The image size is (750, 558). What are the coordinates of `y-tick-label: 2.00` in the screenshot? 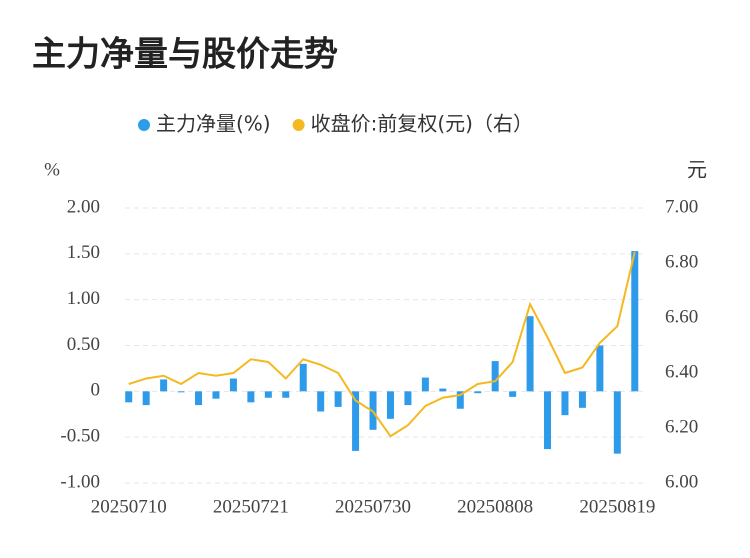 It's located at (83, 206).